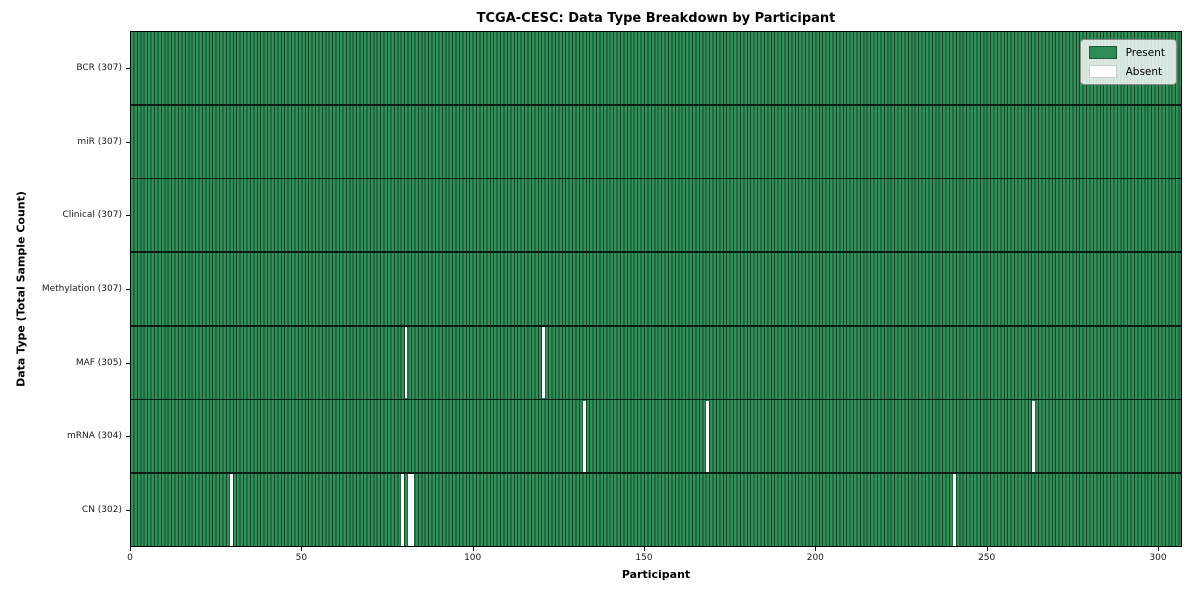  What do you see at coordinates (473, 558) in the screenshot?
I see `x-tick-label-100: 100` at bounding box center [473, 558].